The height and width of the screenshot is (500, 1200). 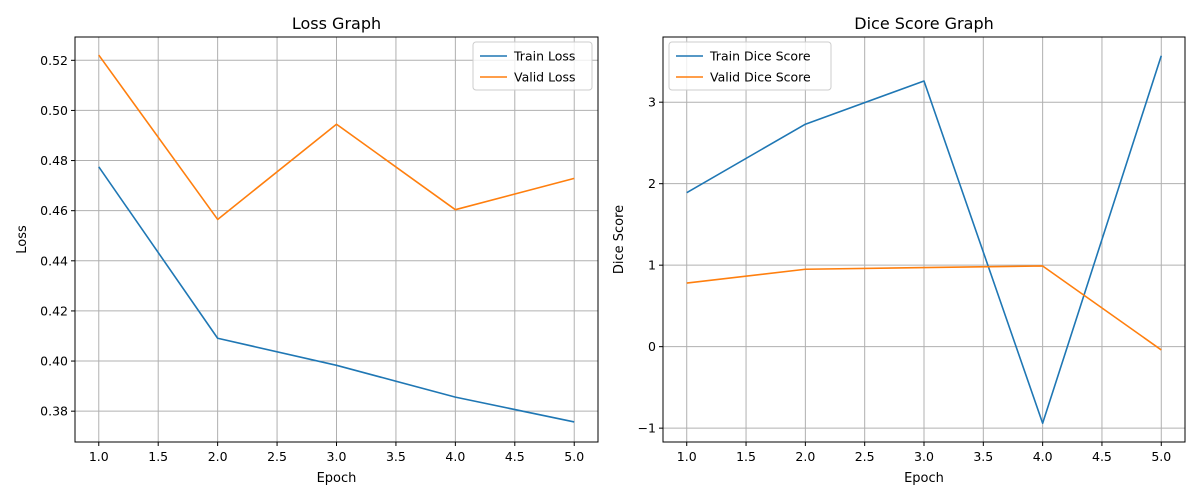 I want to click on legend: Train Dice Score Valid Dice Score, so click(x=750, y=66).